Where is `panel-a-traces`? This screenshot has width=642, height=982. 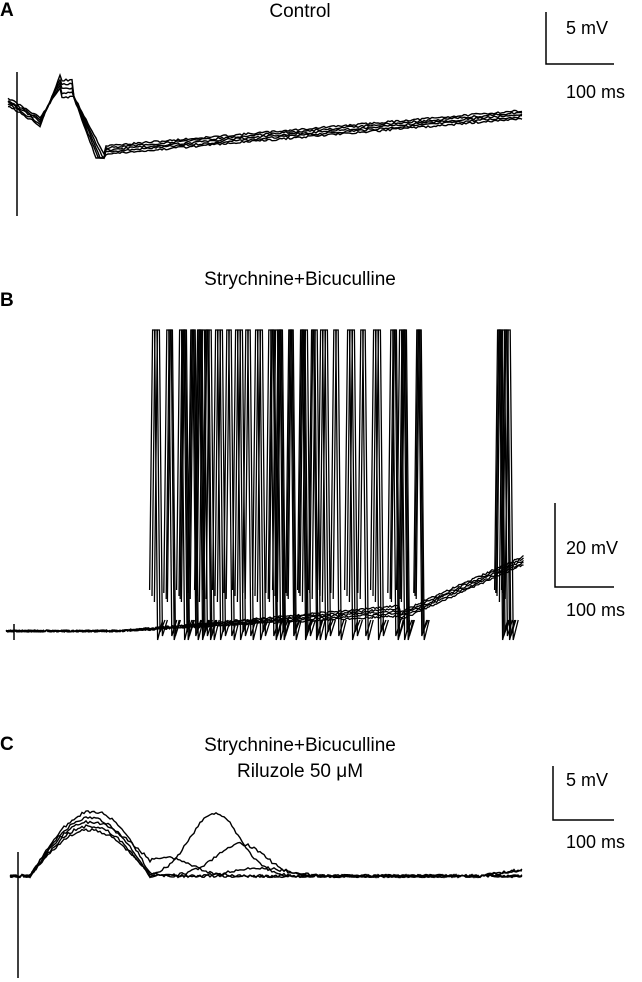
panel-a-traces is located at coordinates (265, 116).